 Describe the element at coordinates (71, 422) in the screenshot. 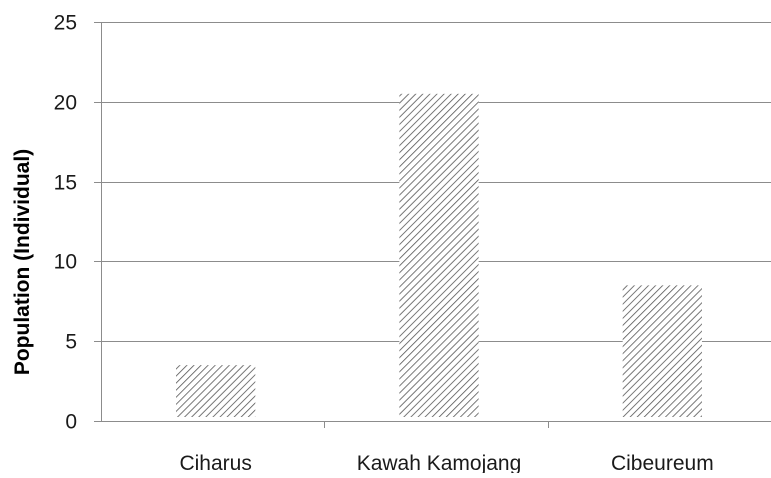

I see `y-tick-label: 0` at that location.